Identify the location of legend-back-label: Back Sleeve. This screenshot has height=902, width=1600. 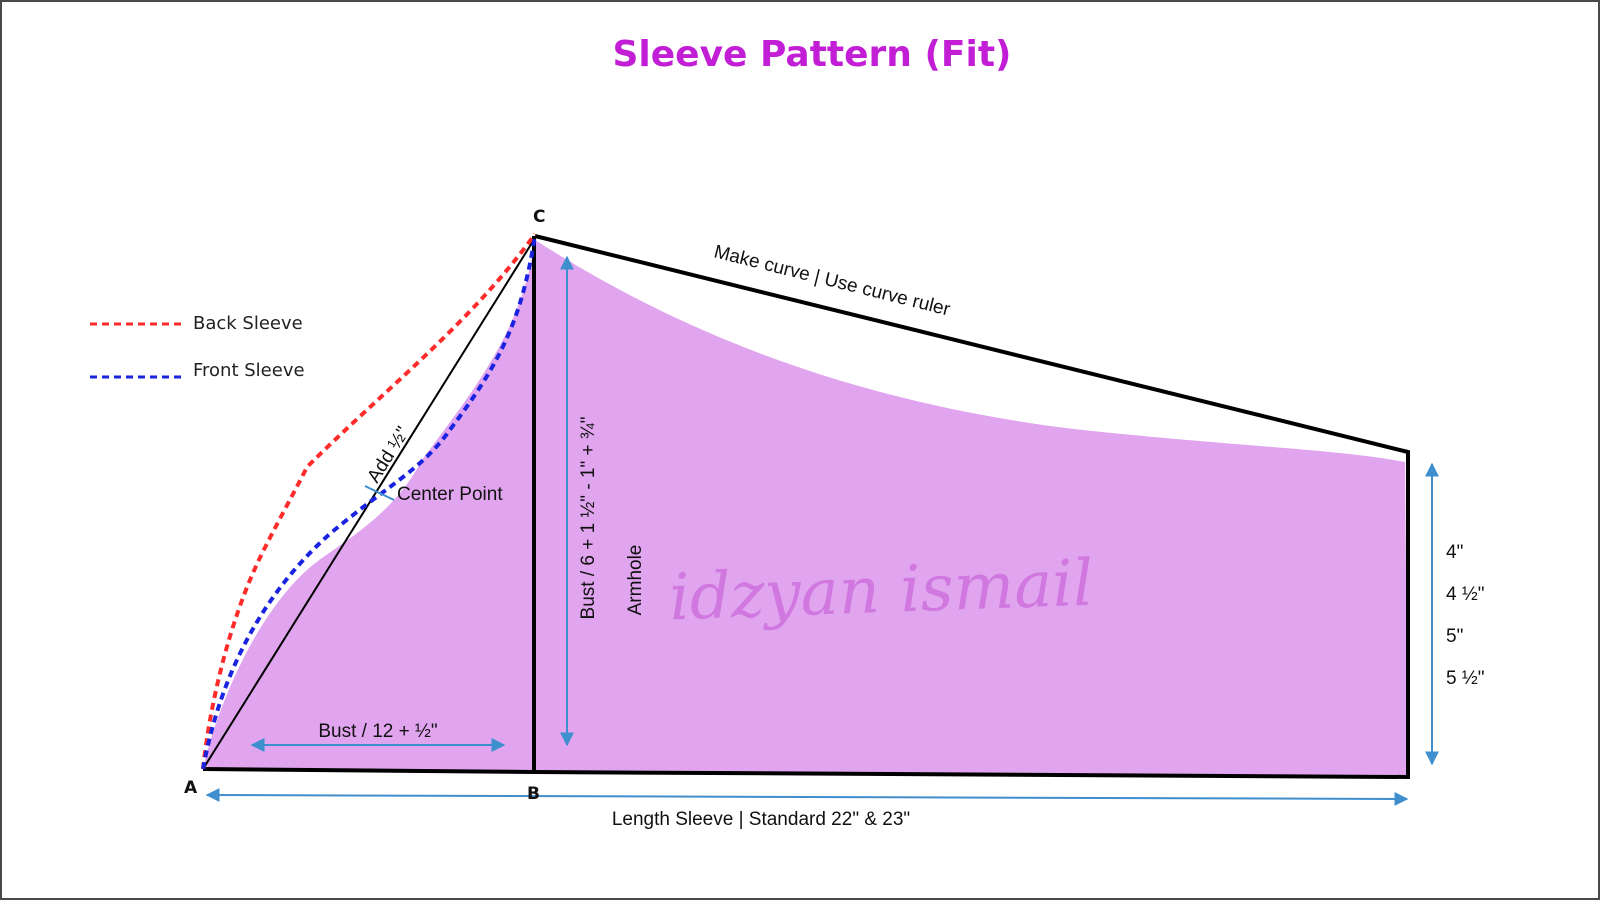
(248, 323).